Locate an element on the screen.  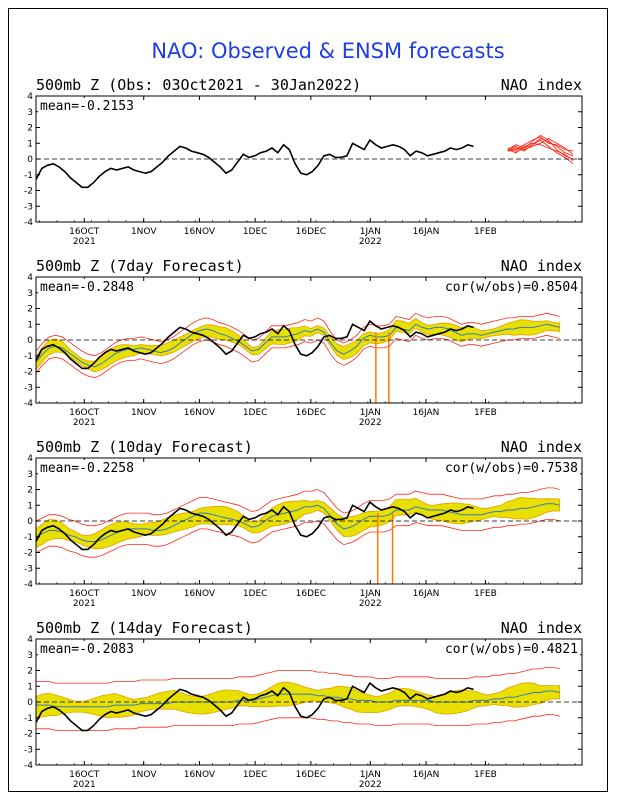
mean-stat: mean=-0.2848 is located at coordinates (87, 287).